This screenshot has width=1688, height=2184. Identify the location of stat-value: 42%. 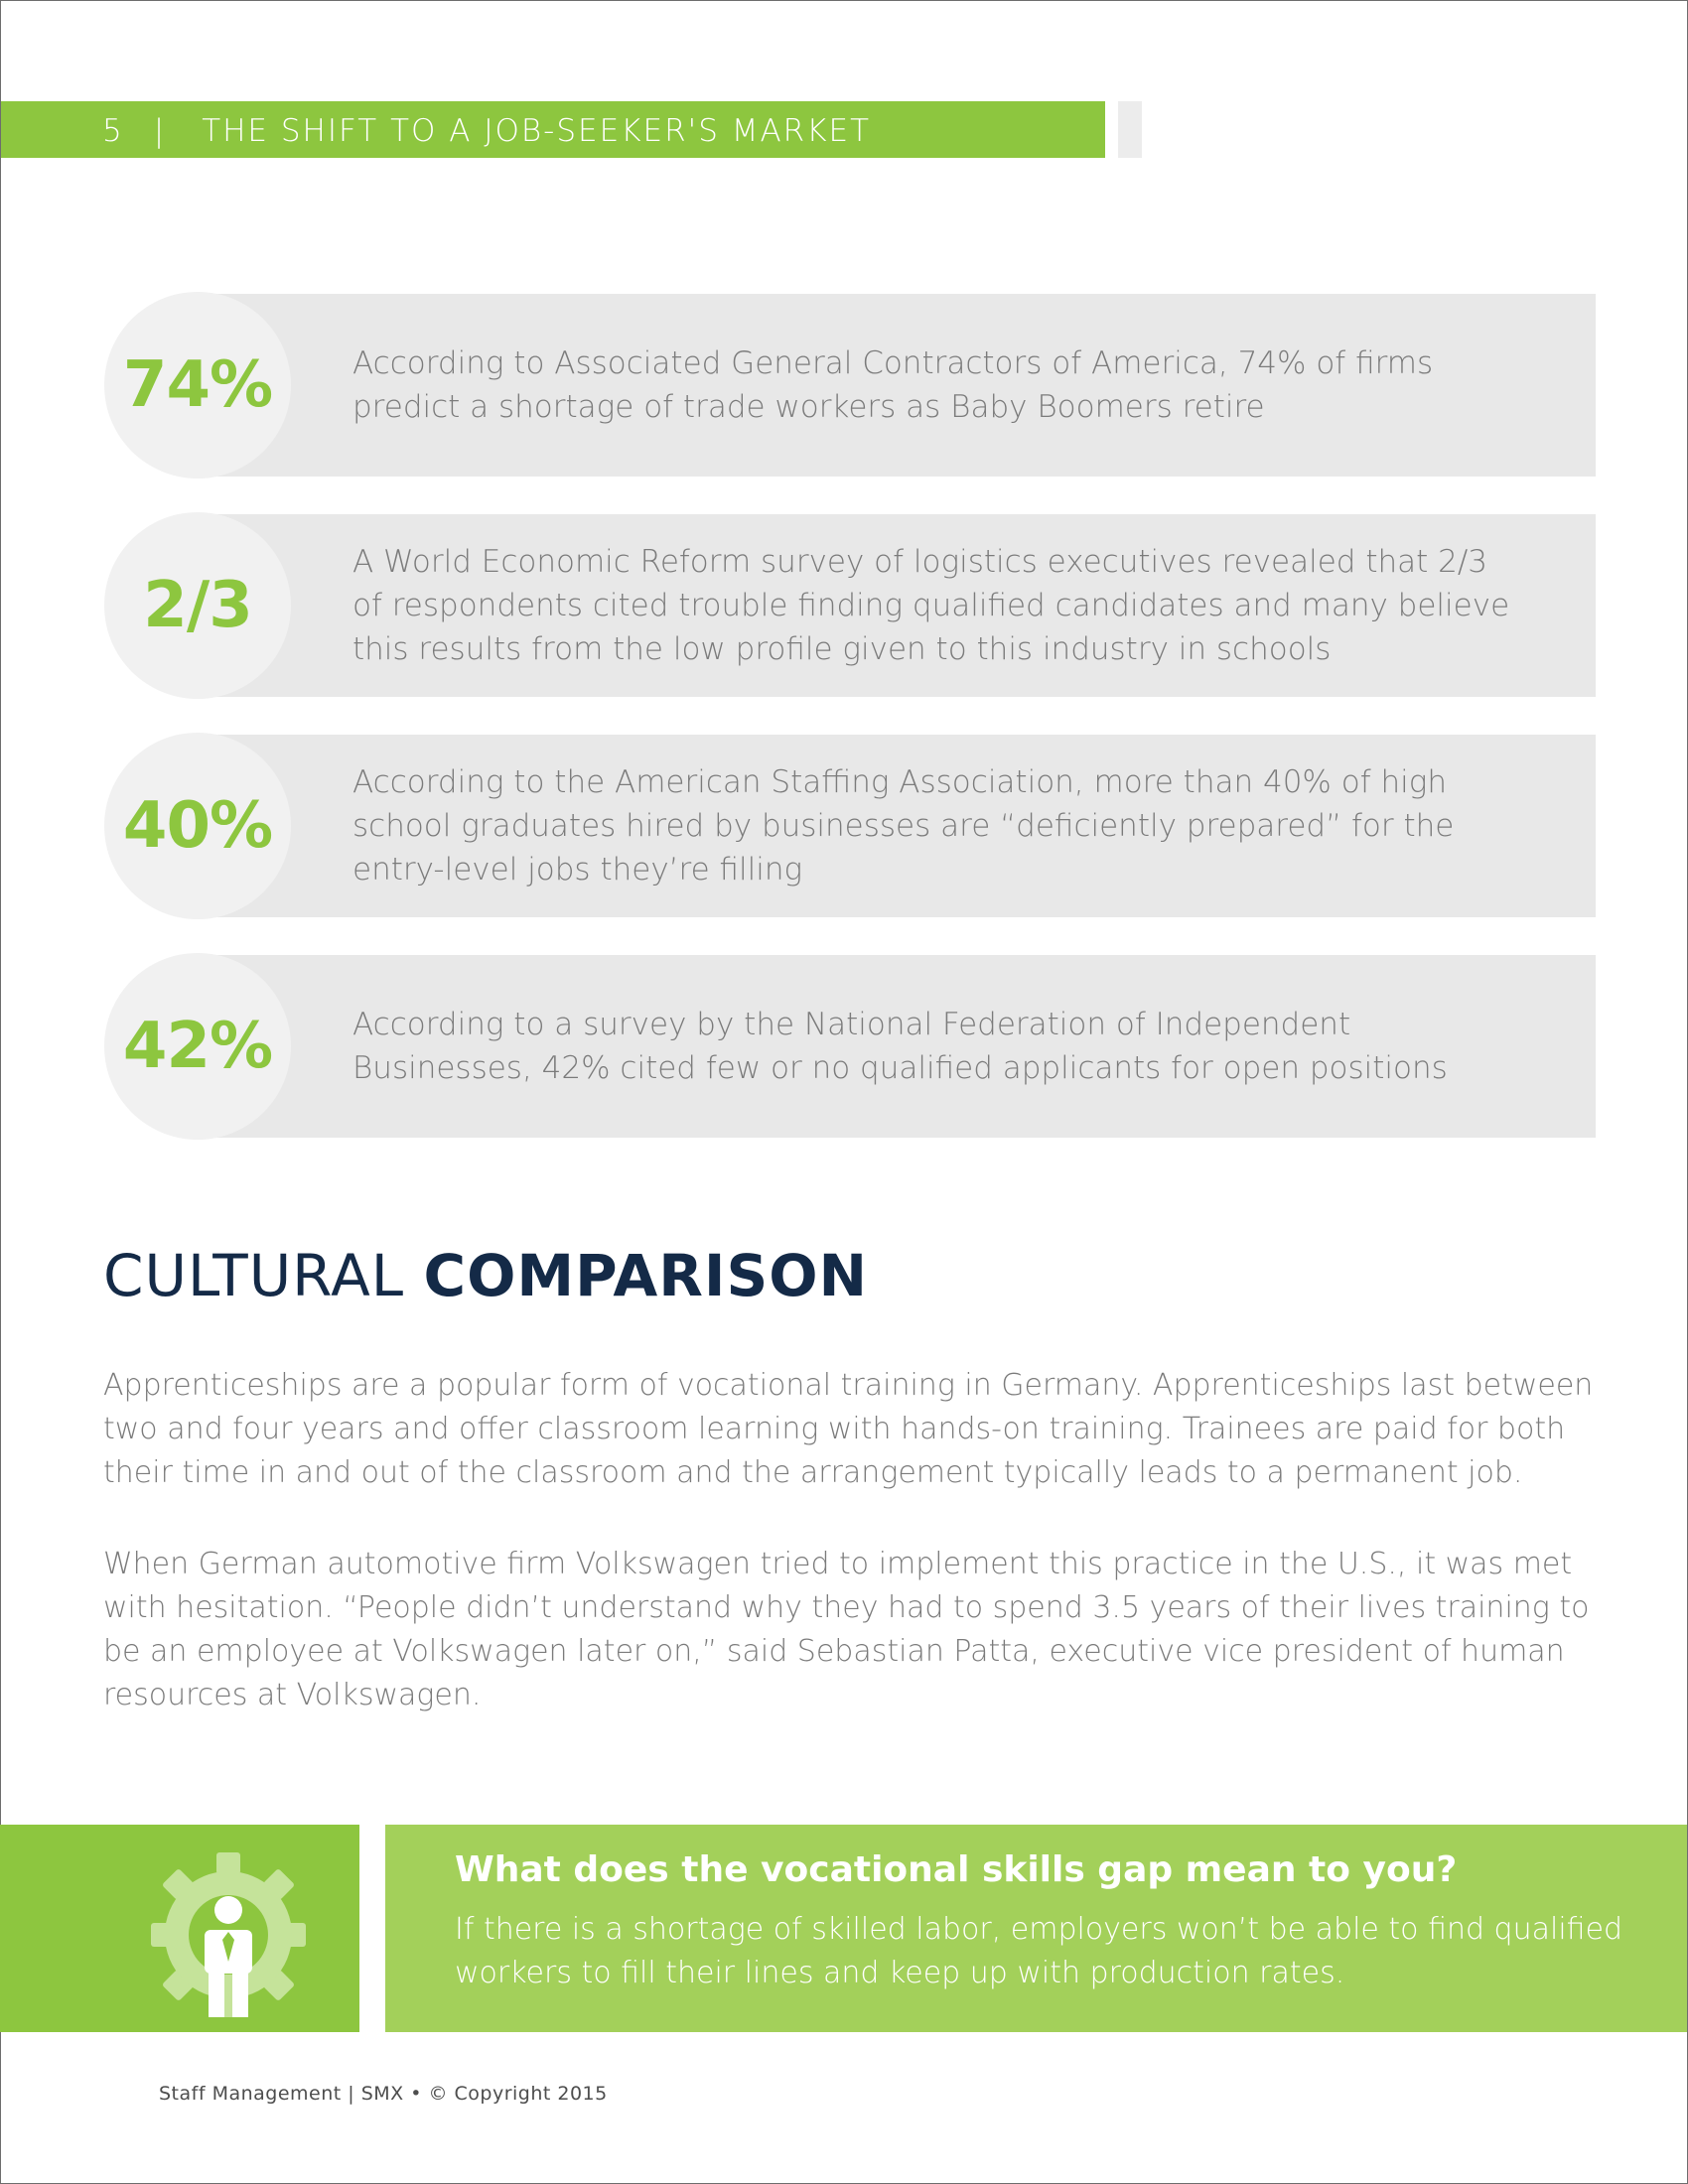
(197, 1046).